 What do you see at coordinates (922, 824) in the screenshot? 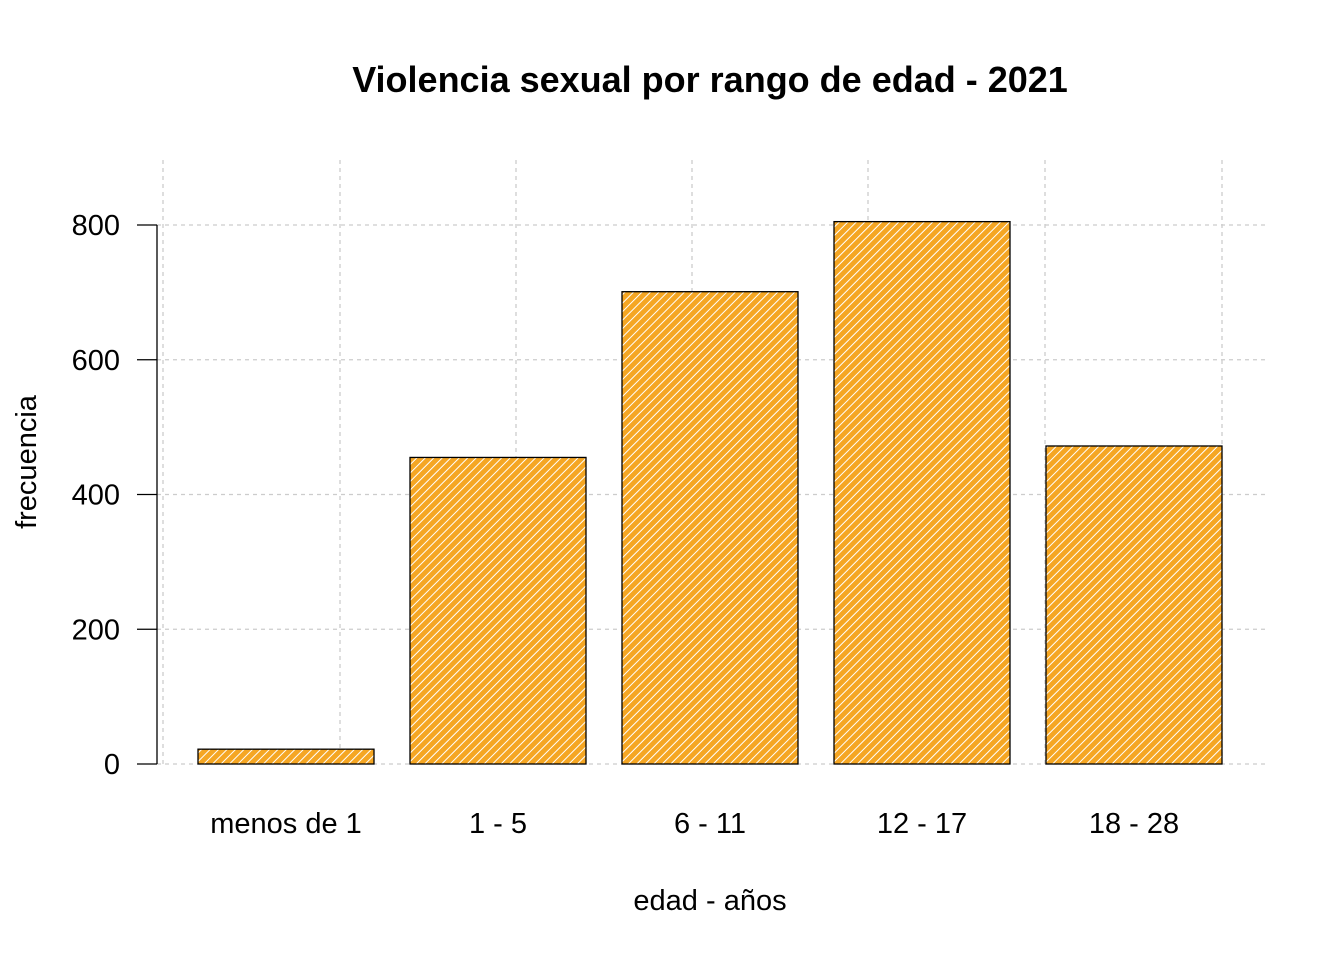
I see `x-tick-label: 12 - 17` at bounding box center [922, 824].